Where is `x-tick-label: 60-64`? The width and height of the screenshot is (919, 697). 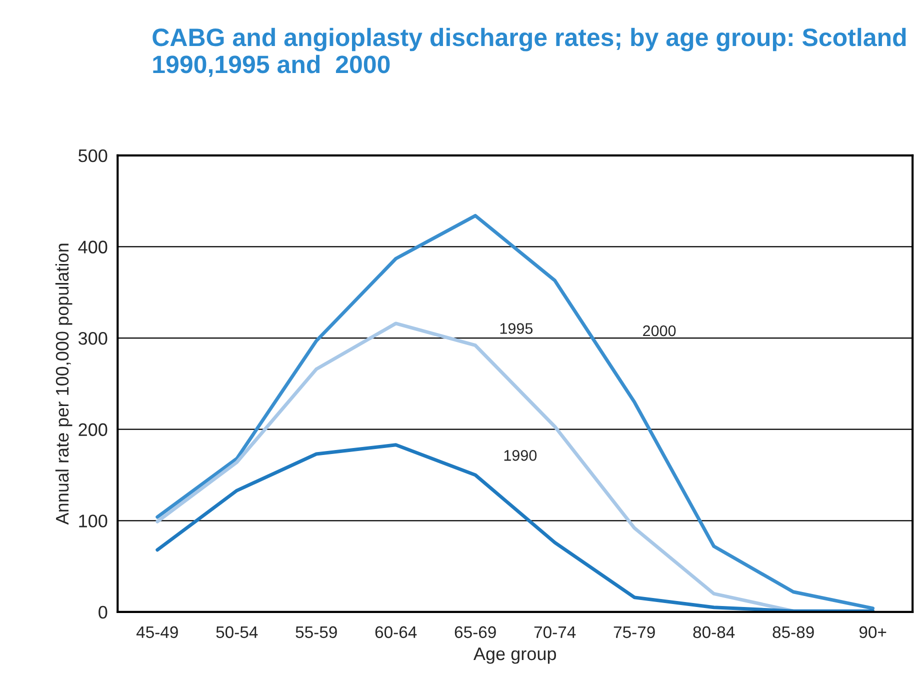 x-tick-label: 60-64 is located at coordinates (396, 632).